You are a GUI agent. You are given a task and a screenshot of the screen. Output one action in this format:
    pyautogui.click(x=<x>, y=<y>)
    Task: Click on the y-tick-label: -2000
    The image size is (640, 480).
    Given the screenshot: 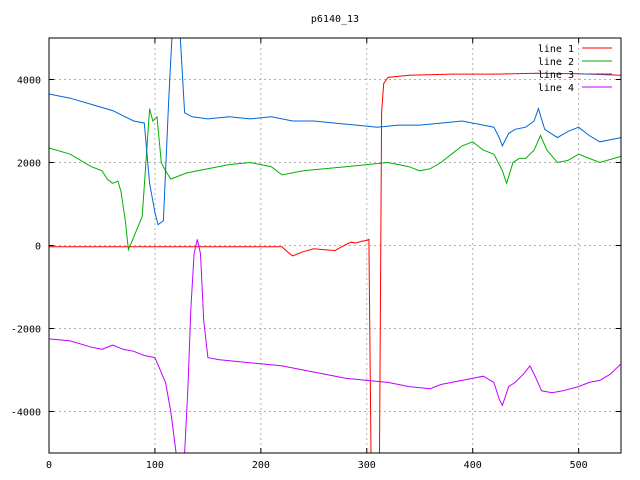 What is the action you would take?
    pyautogui.click(x=26, y=330)
    